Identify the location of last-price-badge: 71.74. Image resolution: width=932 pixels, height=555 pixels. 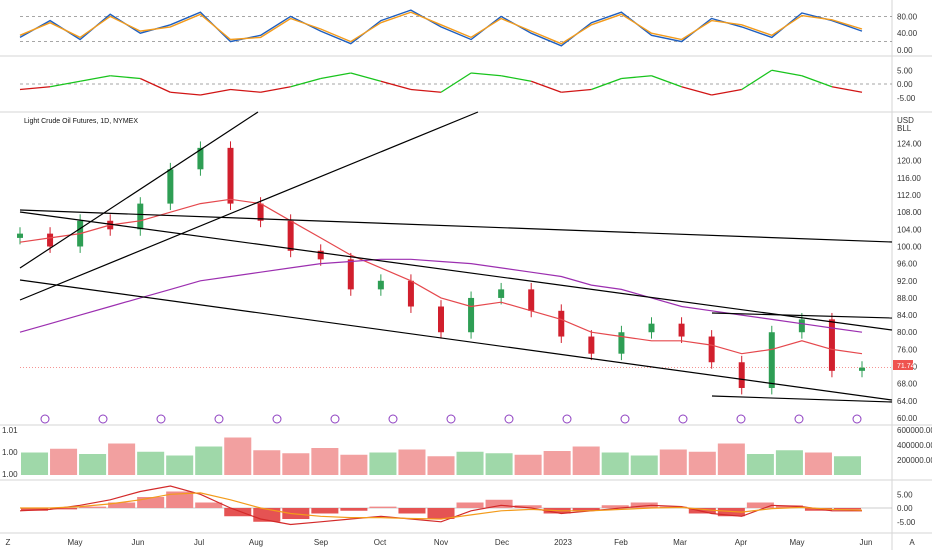
(904, 365).